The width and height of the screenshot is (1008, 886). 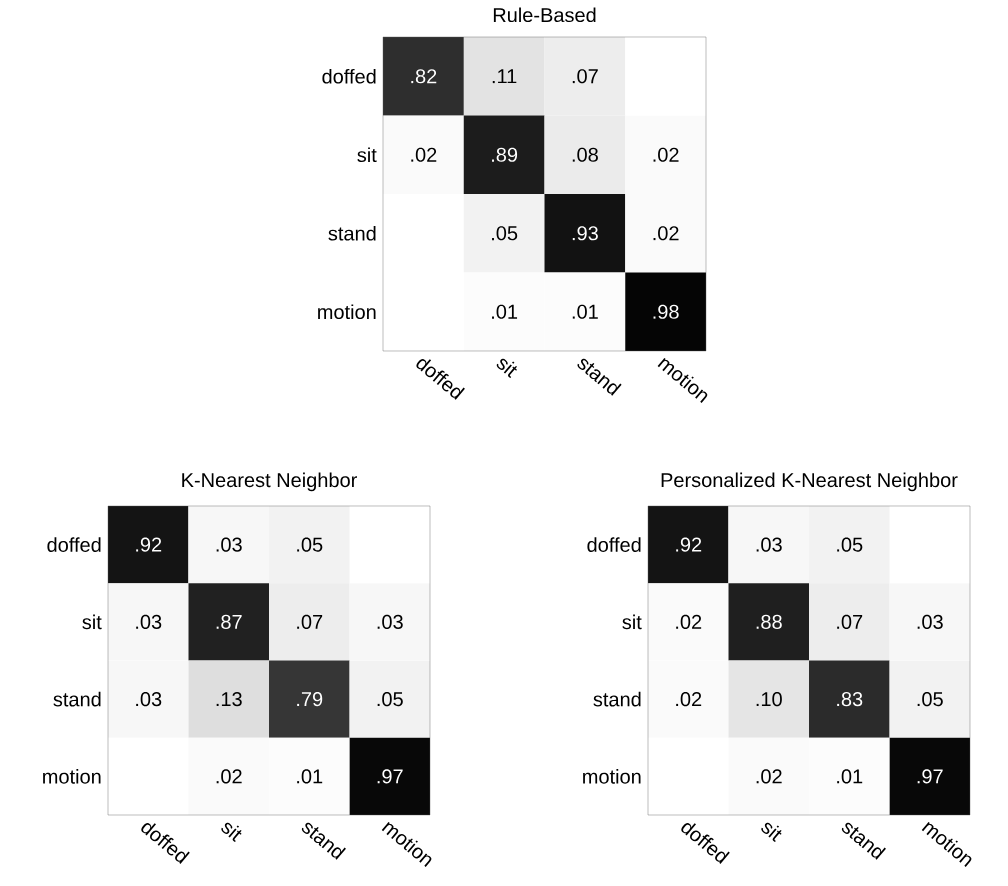 What do you see at coordinates (769, 621) in the screenshot?
I see `data-label: .88` at bounding box center [769, 621].